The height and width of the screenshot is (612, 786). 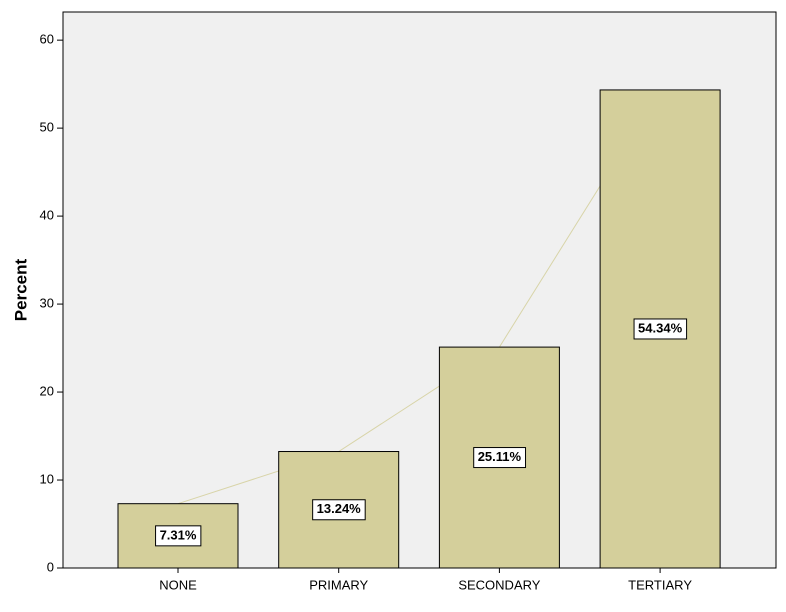 What do you see at coordinates (47, 127) in the screenshot?
I see `y-tick-label: 50` at bounding box center [47, 127].